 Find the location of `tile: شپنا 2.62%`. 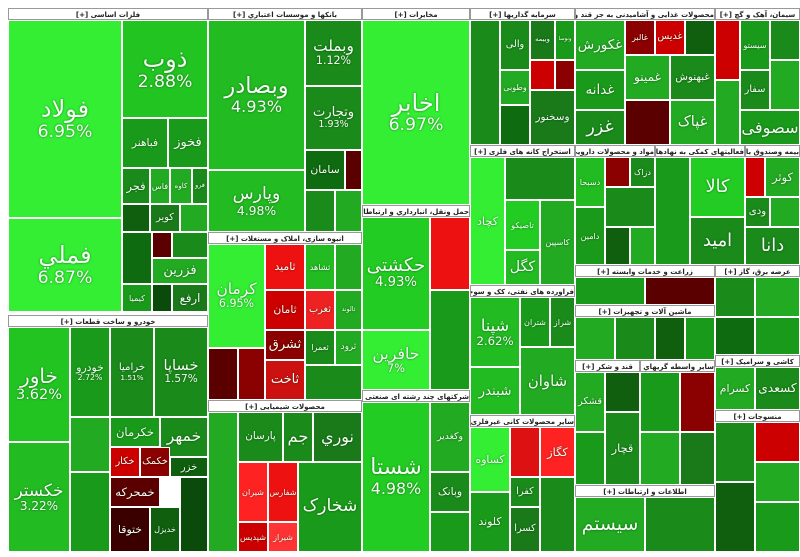

tile: شپنا 2.62% is located at coordinates (495, 332).